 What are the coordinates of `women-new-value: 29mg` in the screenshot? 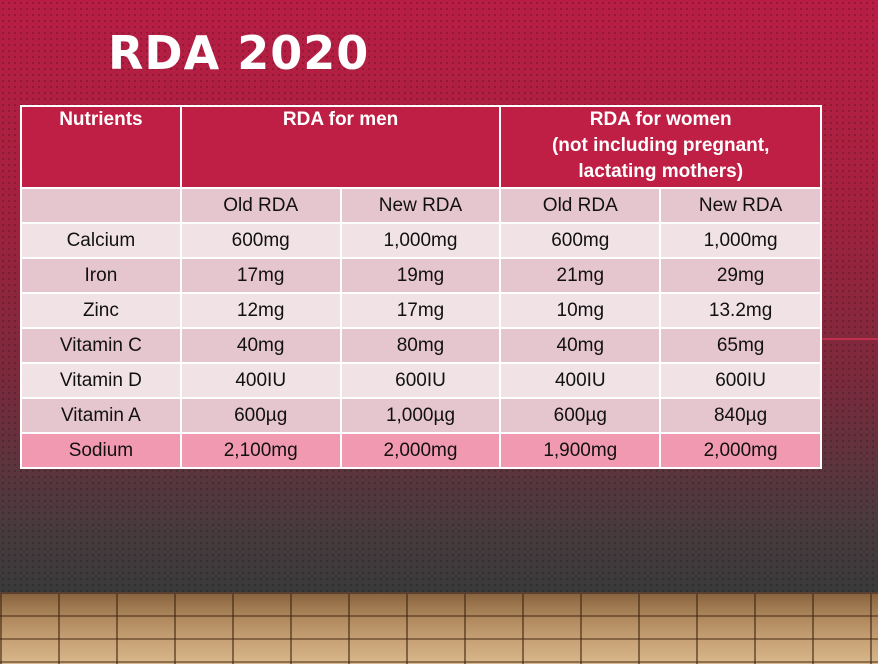 It's located at (740, 275).